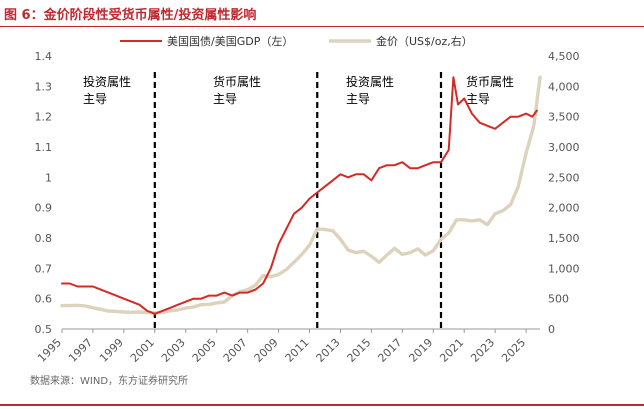  What do you see at coordinates (297, 350) in the screenshot?
I see `x-tick-label: 2011` at bounding box center [297, 350].